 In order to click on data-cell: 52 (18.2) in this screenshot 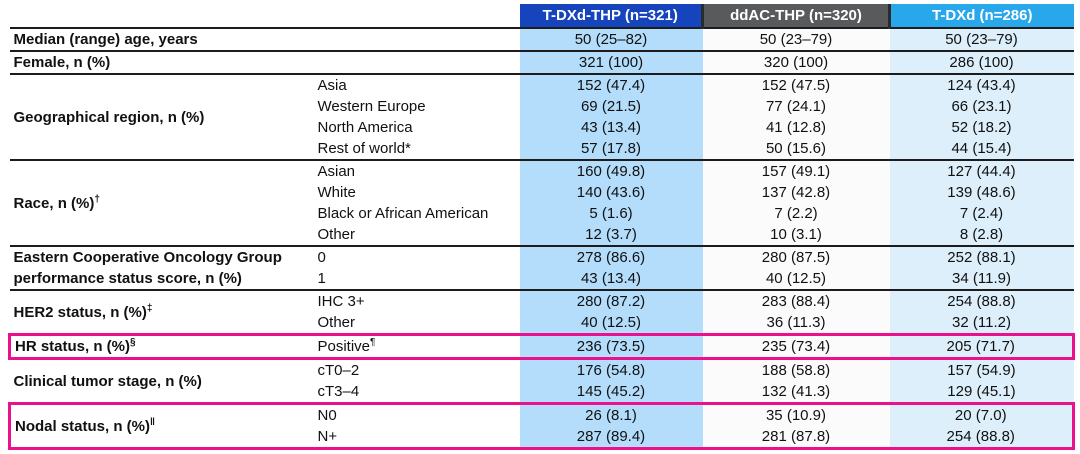, I will do `click(981, 127)`.